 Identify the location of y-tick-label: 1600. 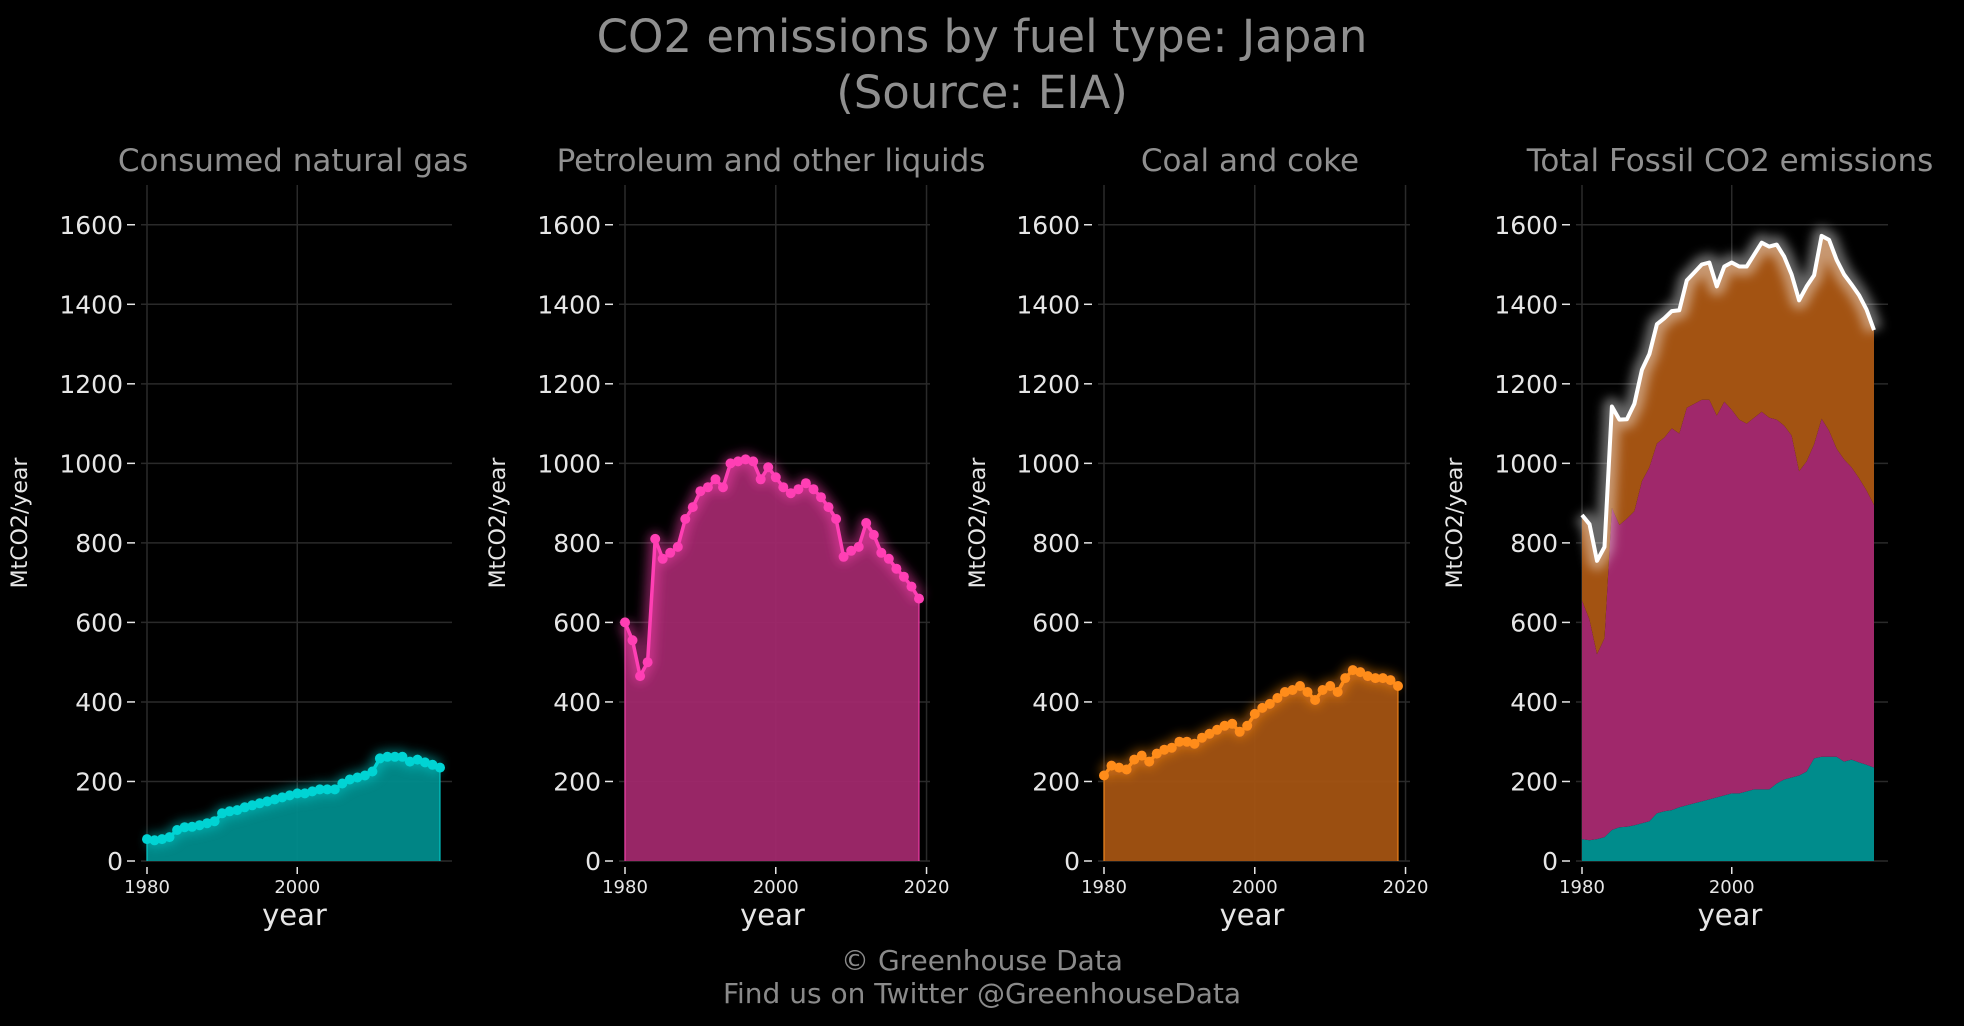
(1048, 225).